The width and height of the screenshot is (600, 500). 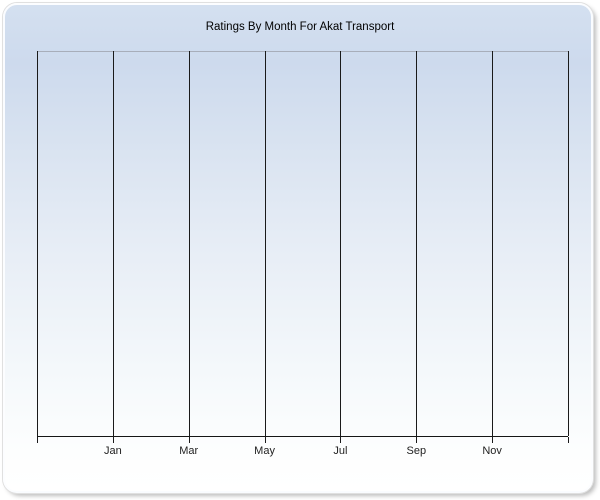 What do you see at coordinates (303, 440) in the screenshot?
I see `x-axis-ticks` at bounding box center [303, 440].